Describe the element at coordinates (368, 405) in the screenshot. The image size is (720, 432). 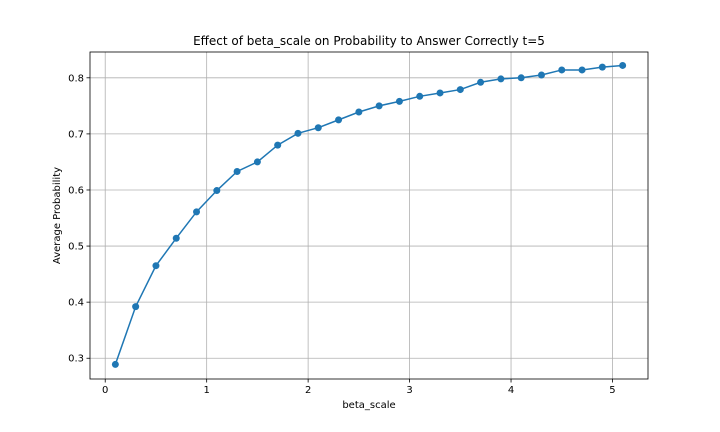
I see `x-axis-label: beta_scale` at that location.